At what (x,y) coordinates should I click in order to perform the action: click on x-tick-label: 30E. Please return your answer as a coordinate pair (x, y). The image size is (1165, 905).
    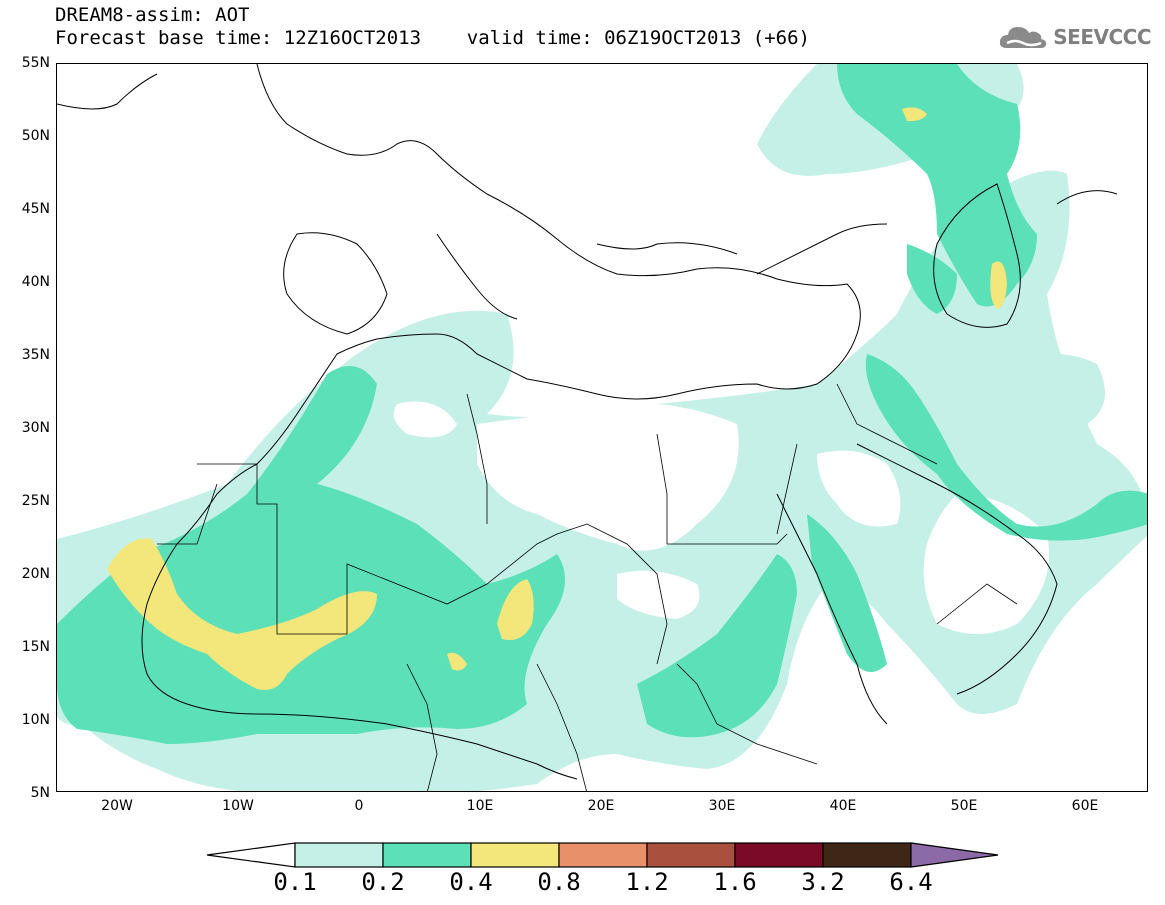
    Looking at the image, I should click on (722, 806).